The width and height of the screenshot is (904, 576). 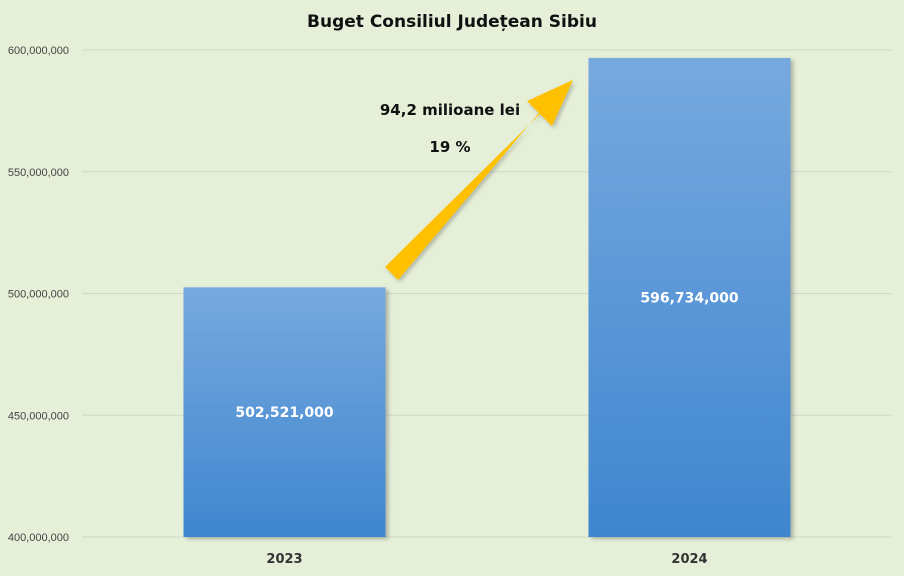 I want to click on x-tick-label: 2024, so click(x=689, y=559).